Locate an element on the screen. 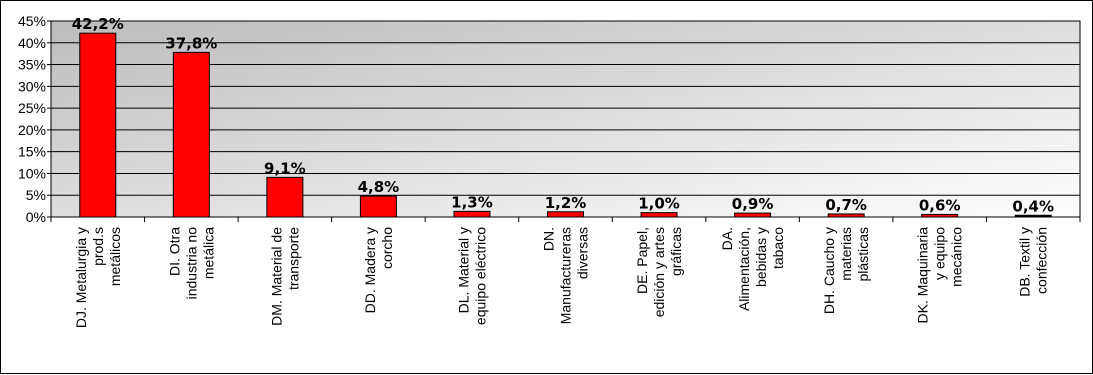 The width and height of the screenshot is (1093, 375). y-tick-label: 20% is located at coordinates (32, 130).